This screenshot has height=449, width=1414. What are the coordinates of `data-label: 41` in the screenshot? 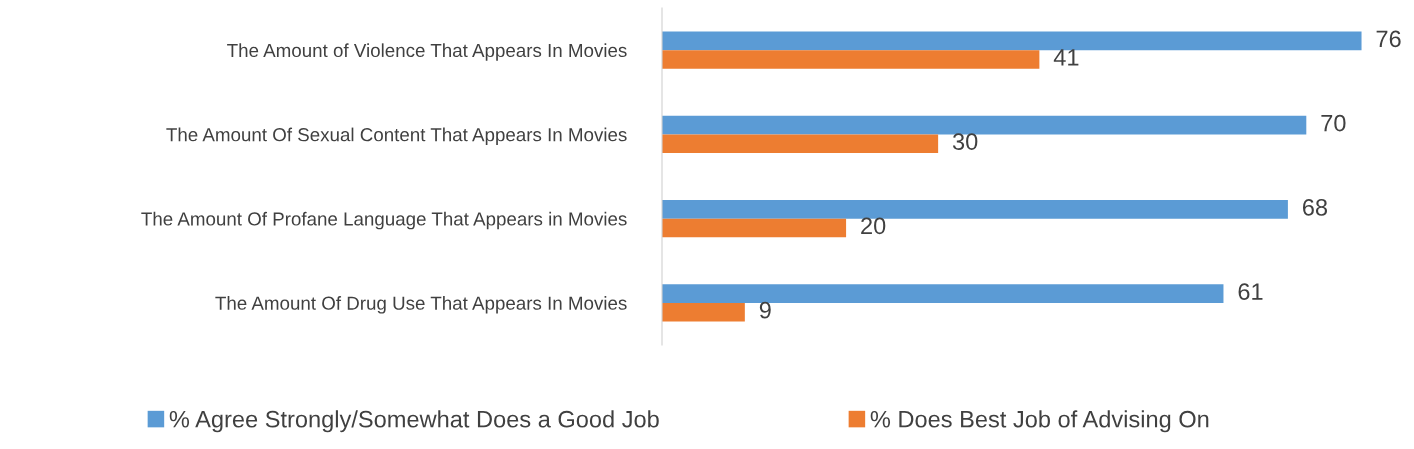 It's located at (1066, 57).